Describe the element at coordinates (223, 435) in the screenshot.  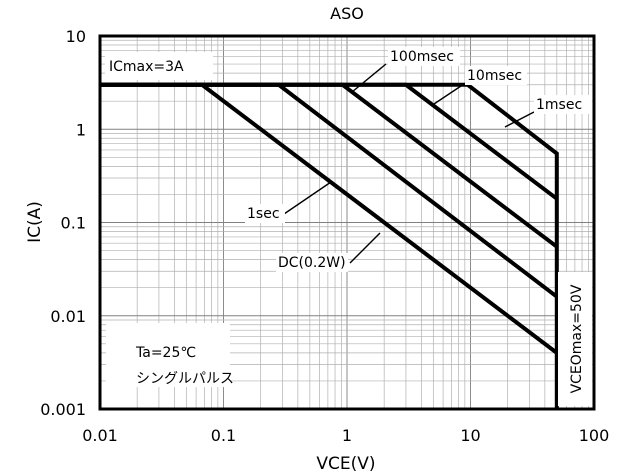
I see `x-tick-label: 0.1` at that location.